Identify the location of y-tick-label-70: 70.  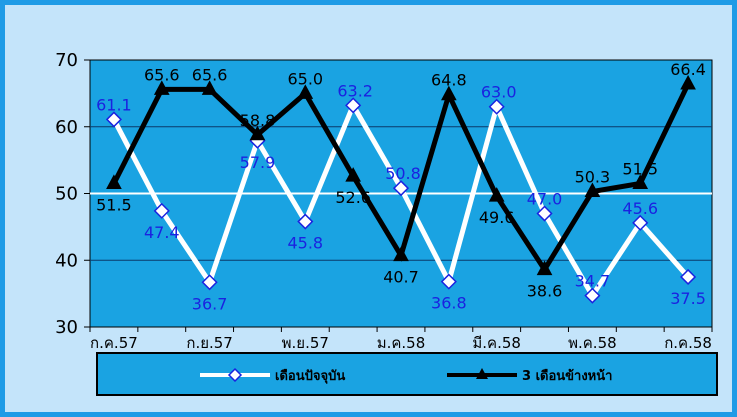
(66, 60).